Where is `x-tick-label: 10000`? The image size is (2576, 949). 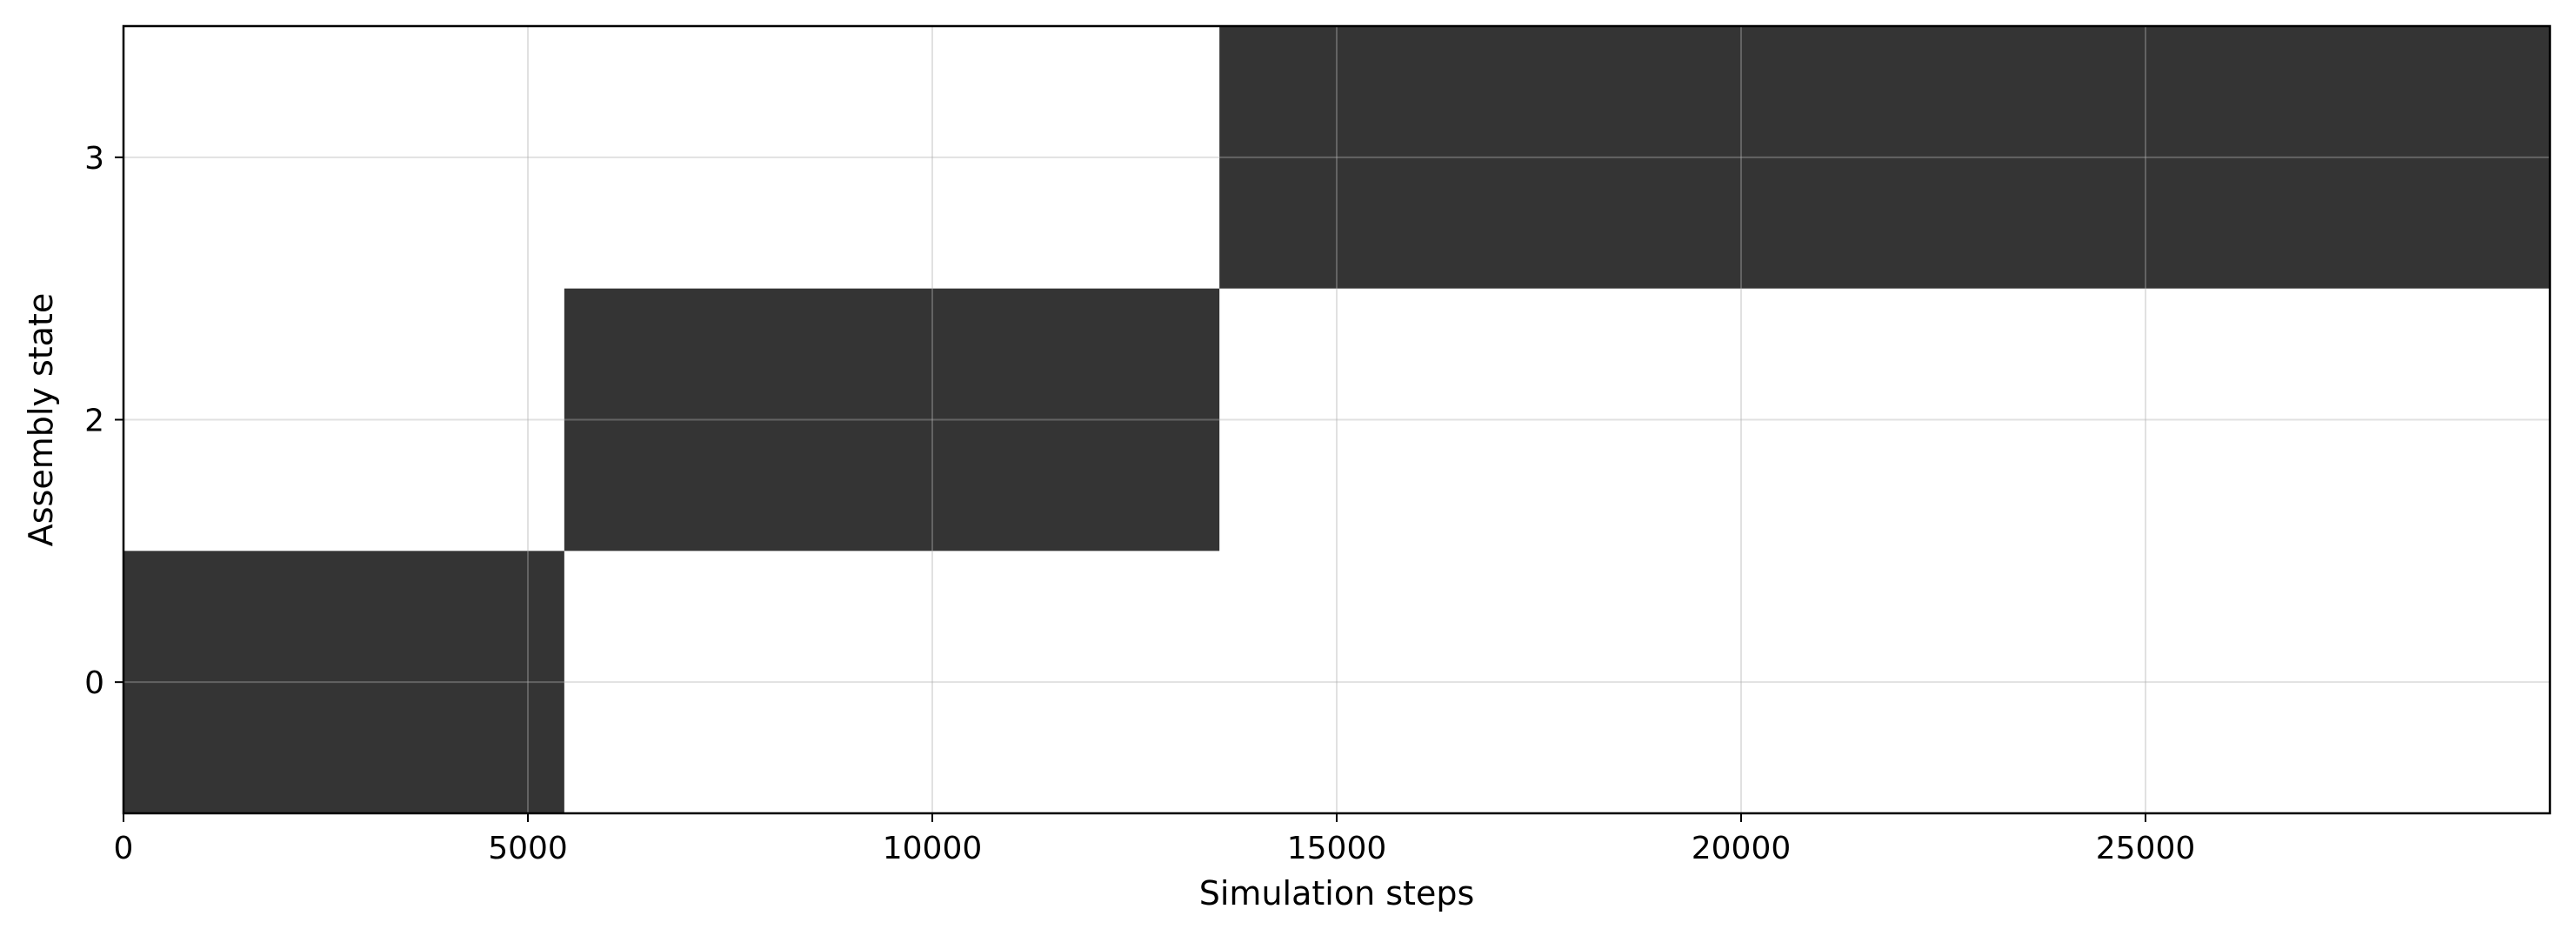 x-tick-label: 10000 is located at coordinates (933, 848).